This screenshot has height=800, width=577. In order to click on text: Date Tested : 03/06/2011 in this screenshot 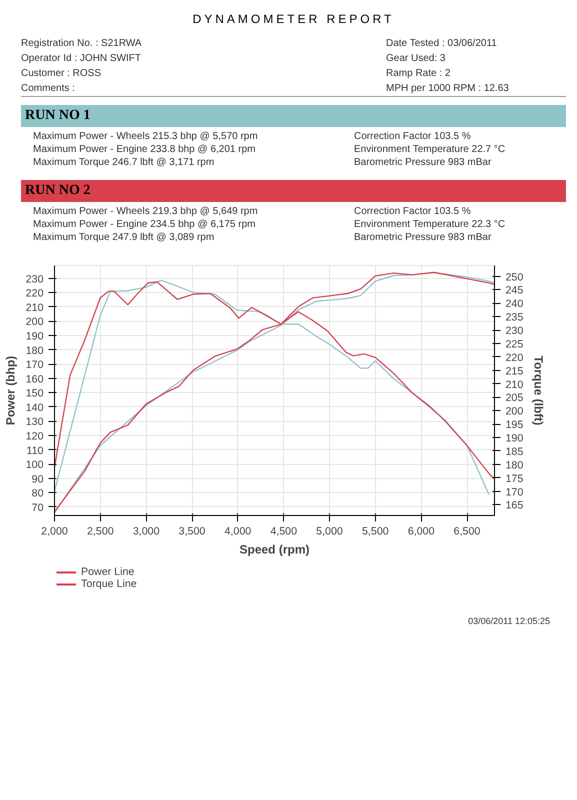, I will do `click(442, 44)`.